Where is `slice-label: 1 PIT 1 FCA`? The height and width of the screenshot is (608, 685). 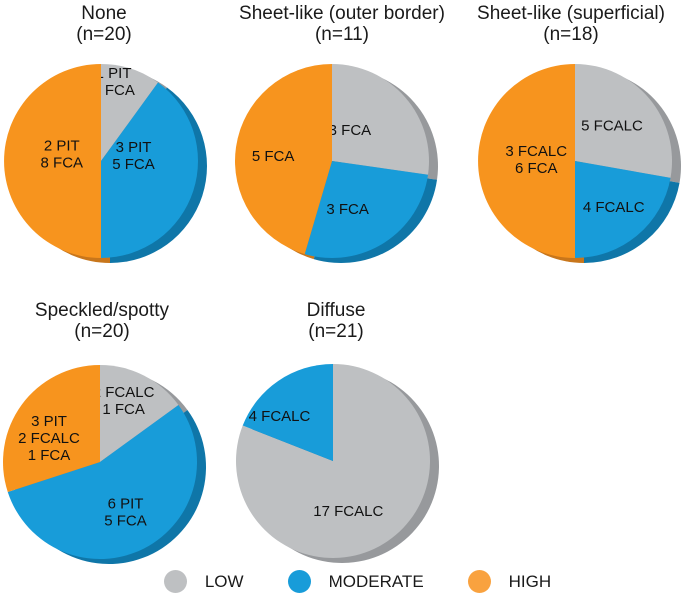
slice-label: 1 PIT 1 FCA is located at coordinates (113, 82).